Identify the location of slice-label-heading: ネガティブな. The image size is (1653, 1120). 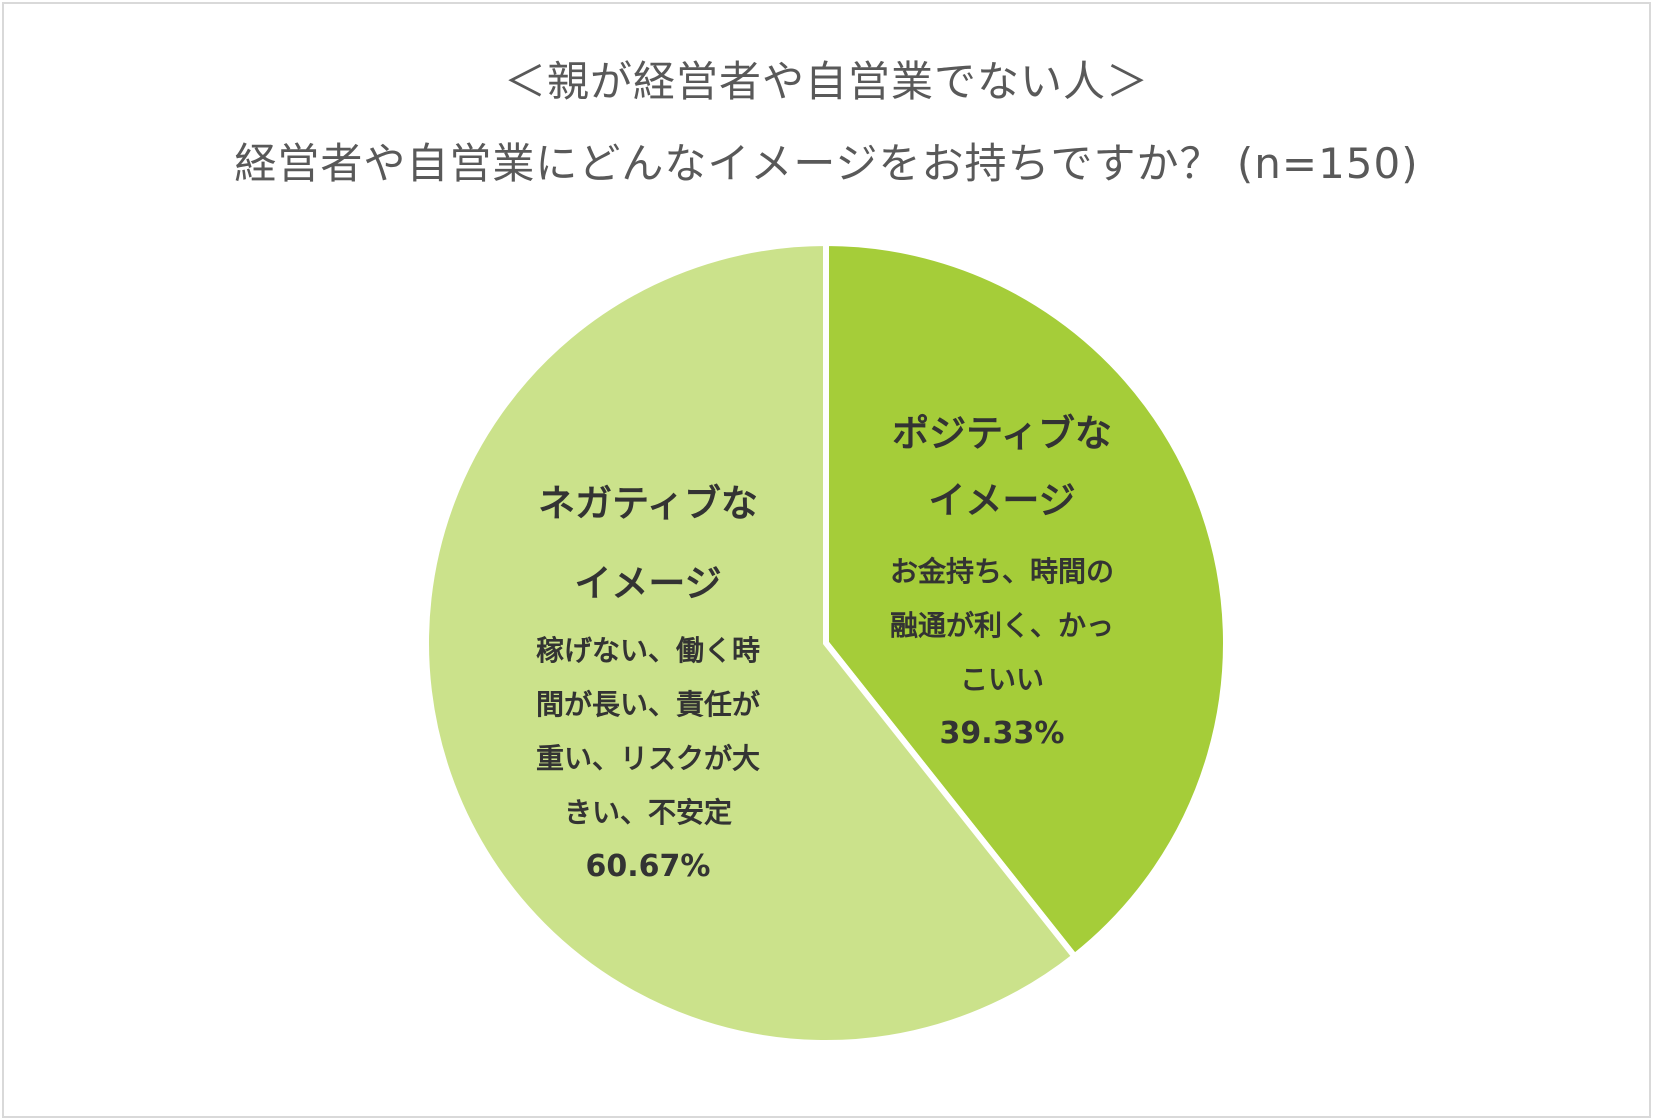
(648, 503).